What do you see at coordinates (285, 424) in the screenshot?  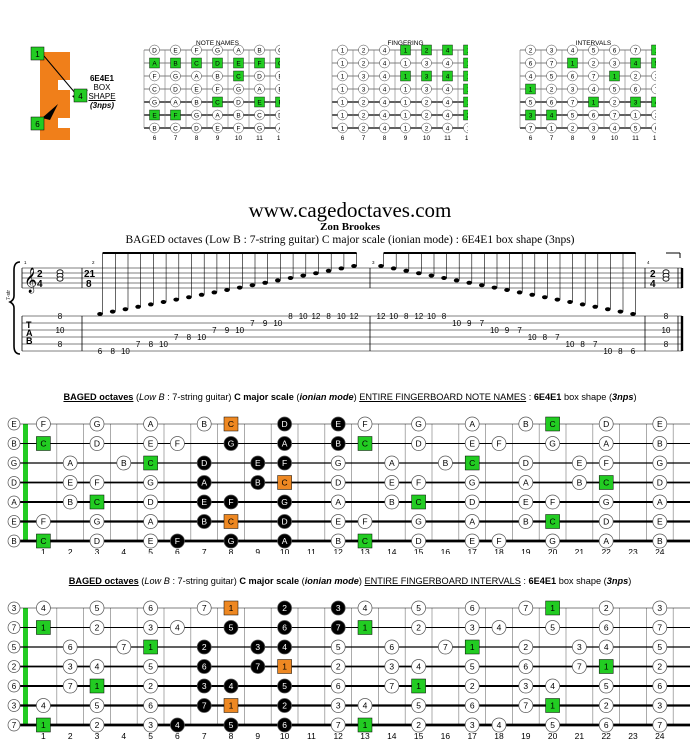 I see `note-label: D` at bounding box center [285, 424].